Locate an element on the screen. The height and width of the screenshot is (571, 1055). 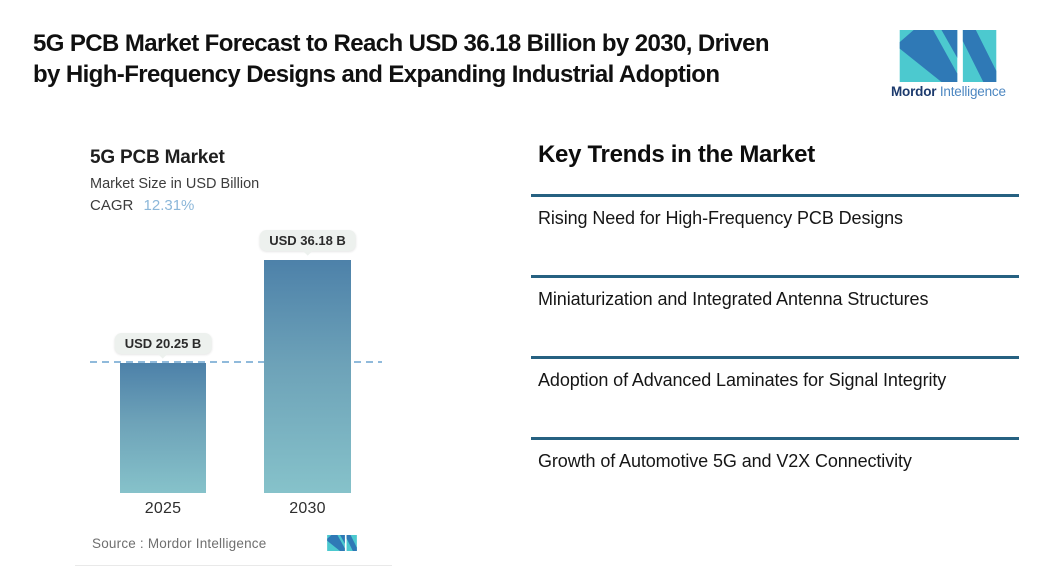
plot-area: USD 20.25 B USD 36.18 B is located at coordinates (236, 360).